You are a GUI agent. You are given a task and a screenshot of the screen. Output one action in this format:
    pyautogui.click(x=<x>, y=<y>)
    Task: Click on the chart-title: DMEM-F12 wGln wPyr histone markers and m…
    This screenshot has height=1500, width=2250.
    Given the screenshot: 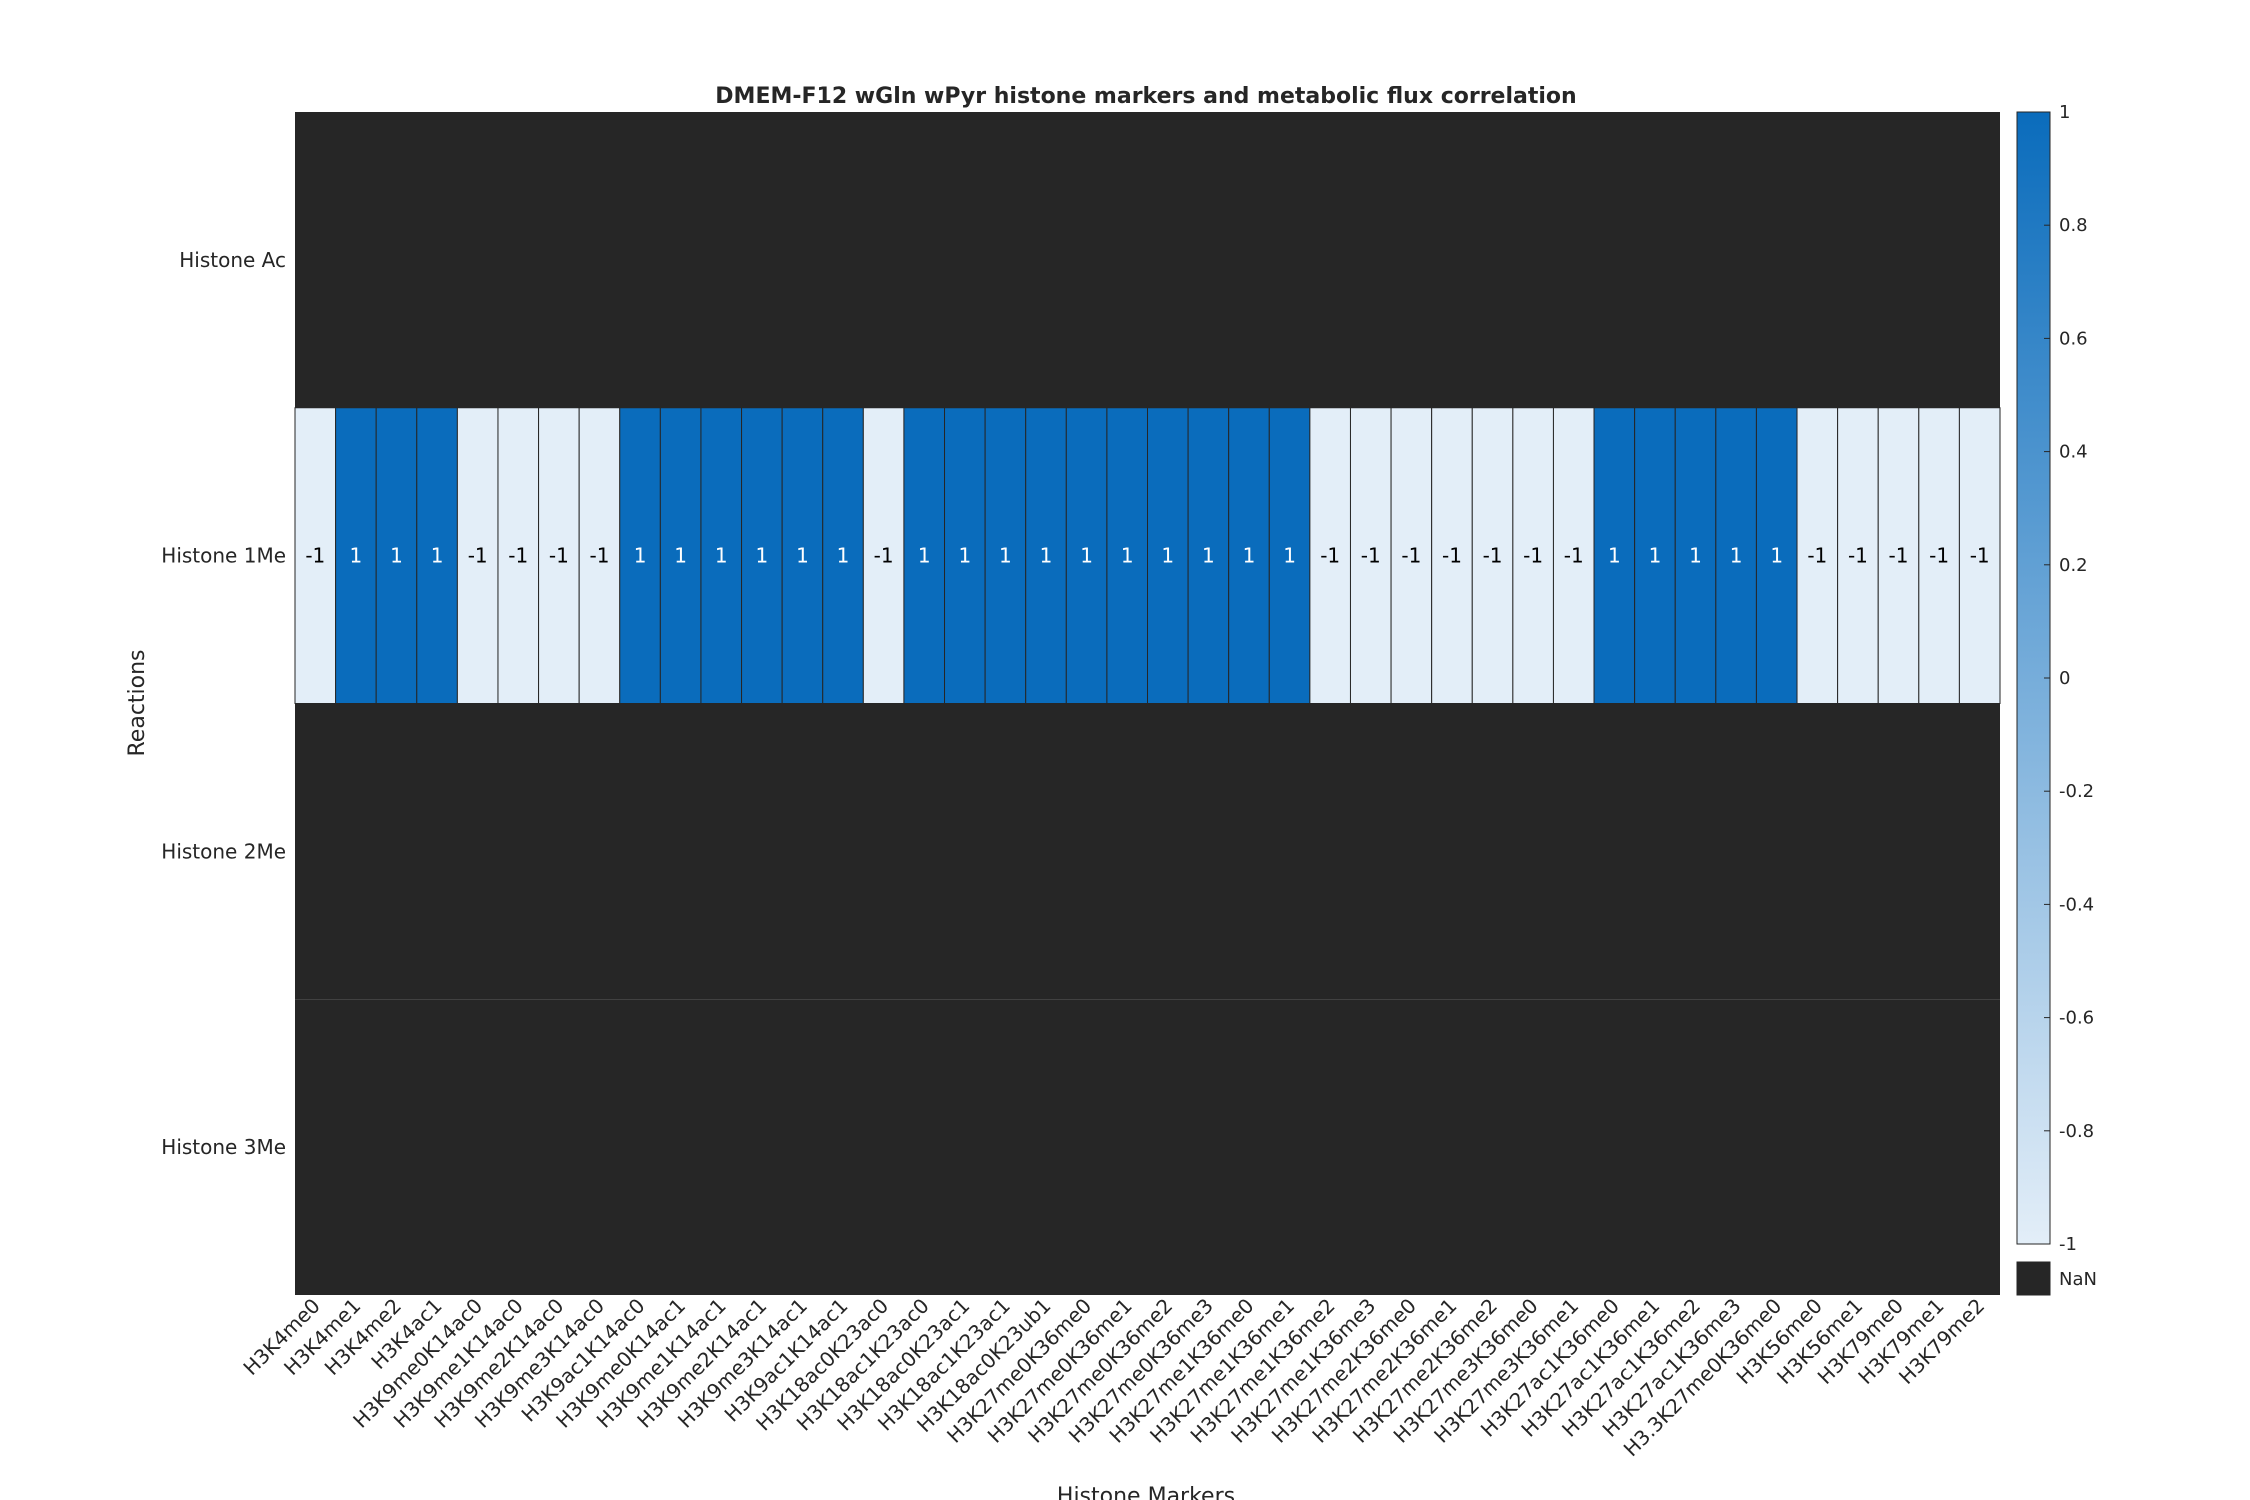 What is the action you would take?
    pyautogui.click(x=1145, y=96)
    